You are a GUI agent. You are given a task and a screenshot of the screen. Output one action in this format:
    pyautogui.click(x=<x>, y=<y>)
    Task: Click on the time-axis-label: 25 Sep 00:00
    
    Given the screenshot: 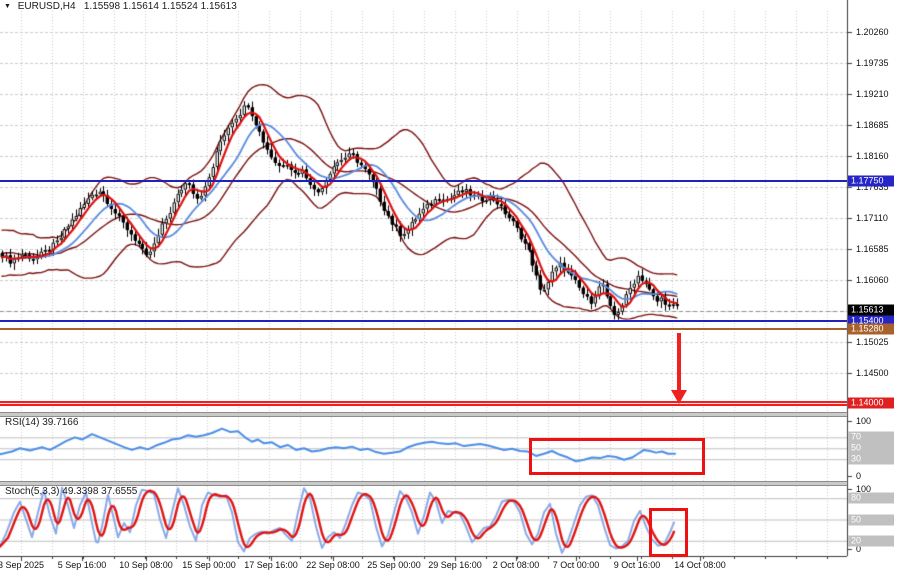 What is the action you would take?
    pyautogui.click(x=394, y=565)
    